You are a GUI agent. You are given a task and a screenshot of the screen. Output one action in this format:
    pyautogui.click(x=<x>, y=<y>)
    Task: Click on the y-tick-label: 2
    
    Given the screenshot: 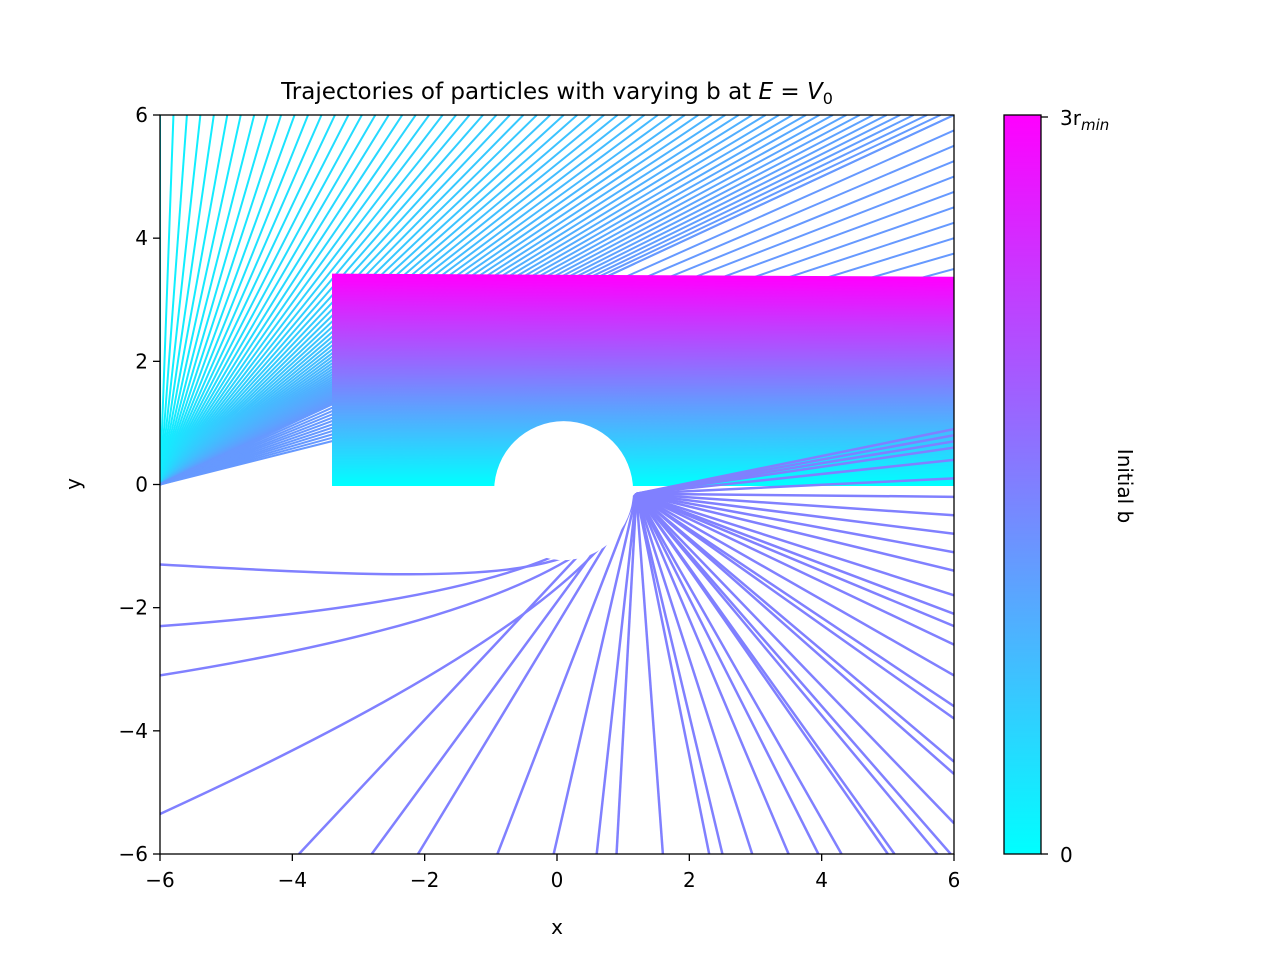 What is the action you would take?
    pyautogui.click(x=141, y=361)
    